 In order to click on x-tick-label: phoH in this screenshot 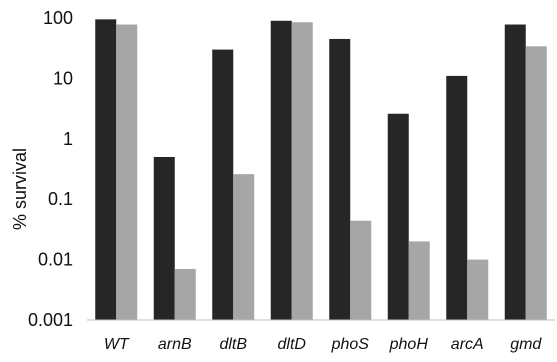, I will do `click(409, 344)`.